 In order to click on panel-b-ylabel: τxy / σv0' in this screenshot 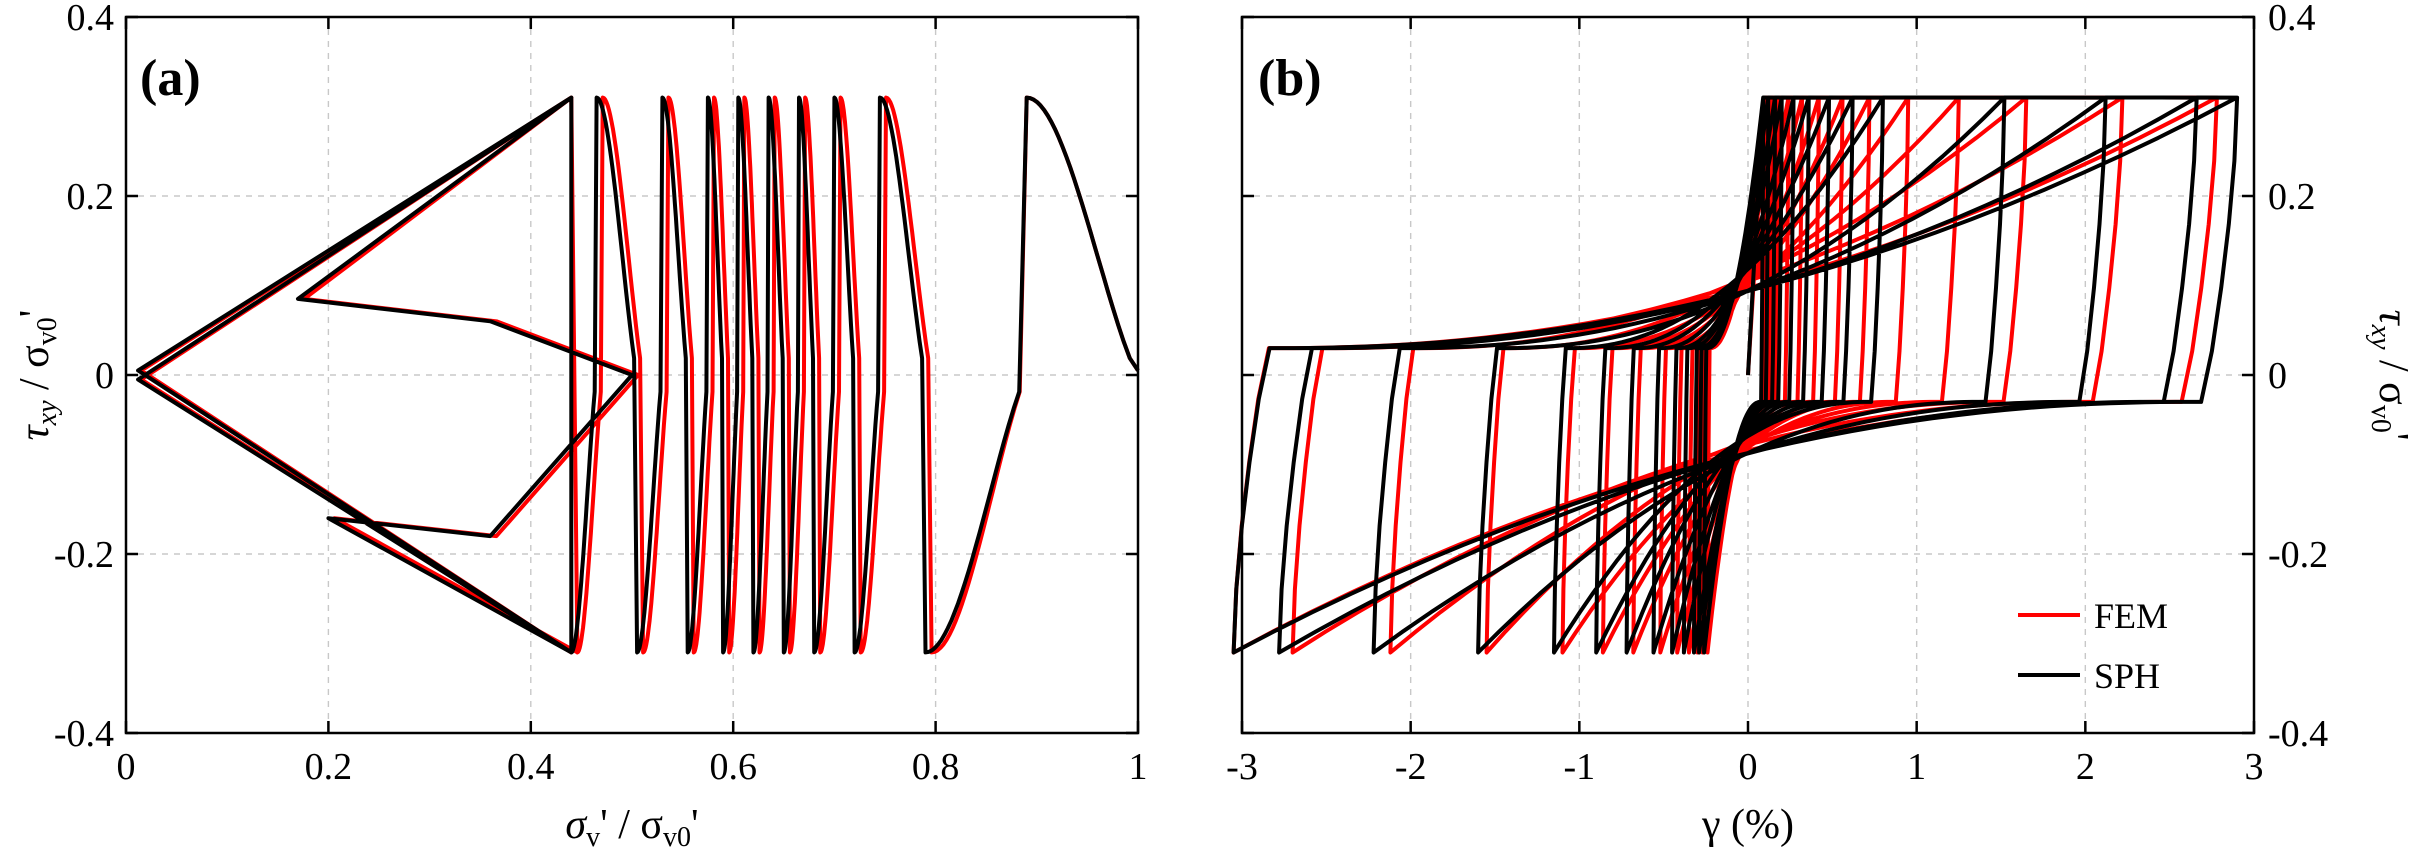, I will do `click(2387, 375)`.